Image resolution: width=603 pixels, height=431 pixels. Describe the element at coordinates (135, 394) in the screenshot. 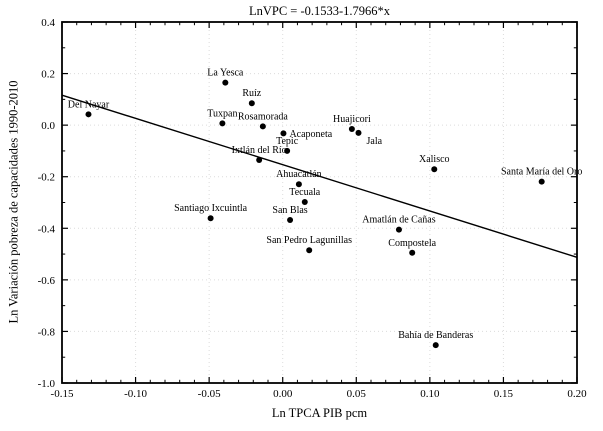

I see `x-tick-label: -0.10` at that location.